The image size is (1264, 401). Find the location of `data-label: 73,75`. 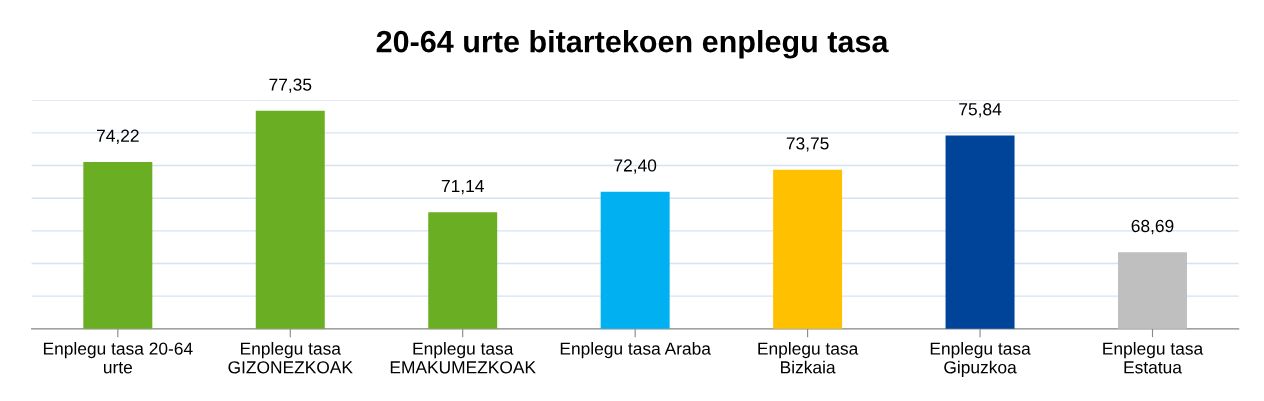

data-label: 73,75 is located at coordinates (807, 144).